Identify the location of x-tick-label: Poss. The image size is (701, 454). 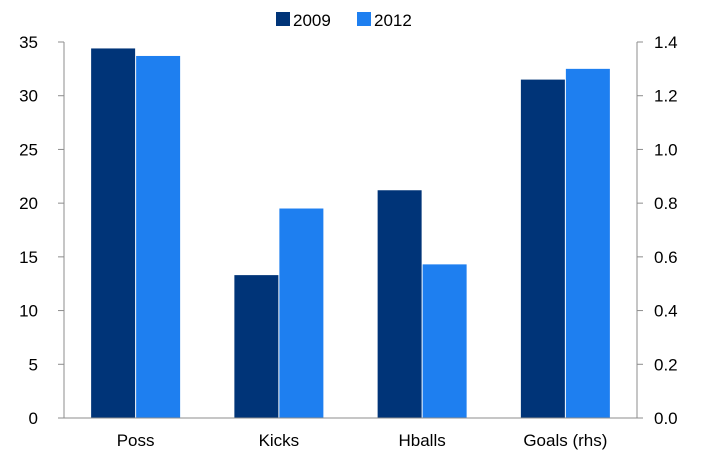
(136, 440).